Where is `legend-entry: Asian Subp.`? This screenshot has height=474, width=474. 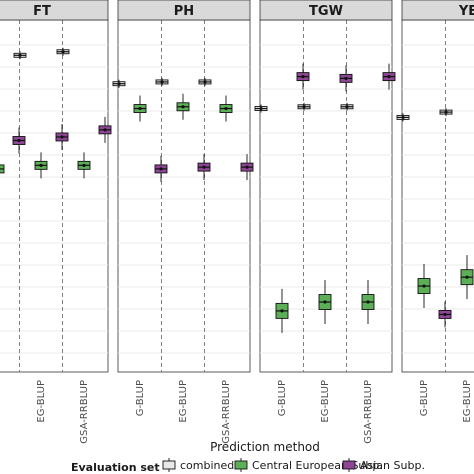 legend-entry: Asian Subp. is located at coordinates (383, 465).